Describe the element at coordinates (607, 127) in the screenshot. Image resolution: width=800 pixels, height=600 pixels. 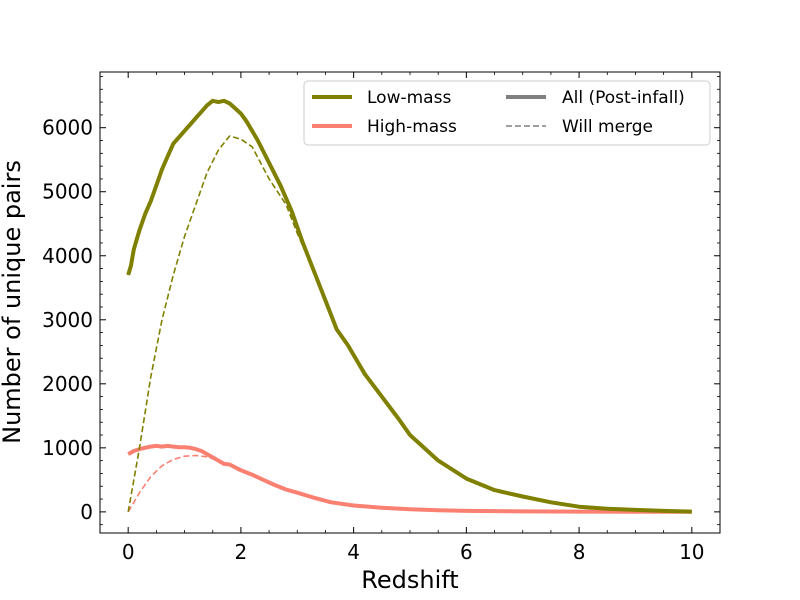
I see `legend-label-will-merge: Will merge` at that location.